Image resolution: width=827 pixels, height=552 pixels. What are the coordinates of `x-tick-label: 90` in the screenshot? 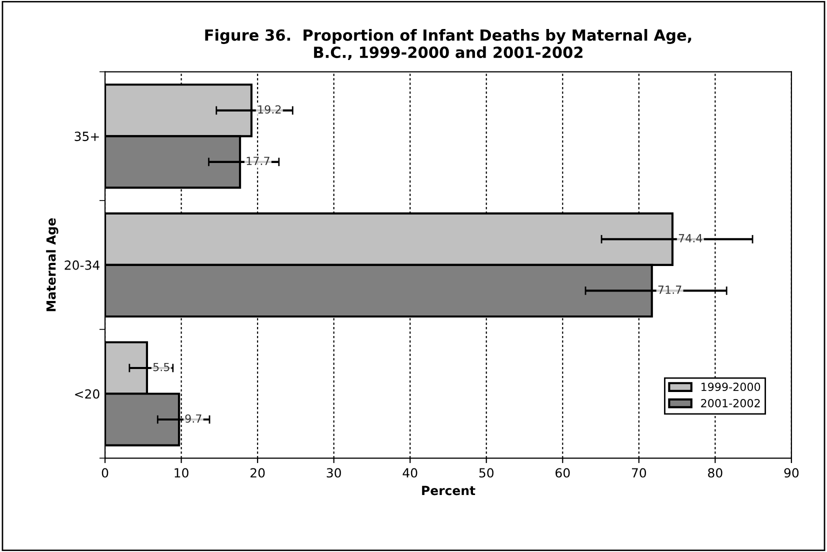 It's located at (791, 473).